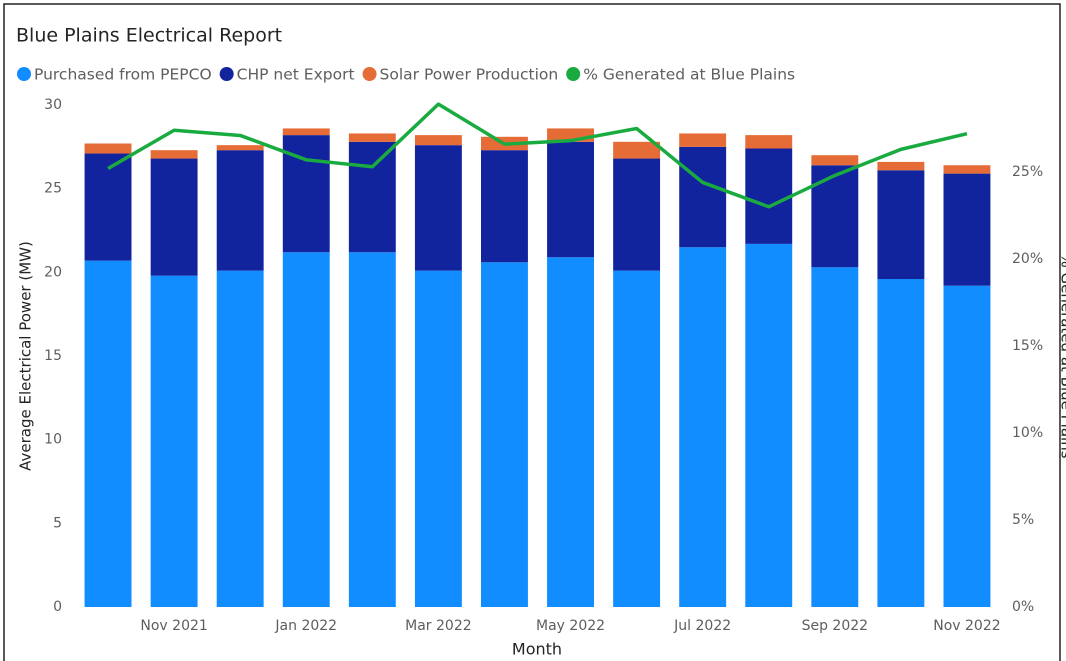 The image size is (1066, 661). Describe the element at coordinates (26, 356) in the screenshot. I see `y-axis-title: Average Electrical Power (MW)` at that location.